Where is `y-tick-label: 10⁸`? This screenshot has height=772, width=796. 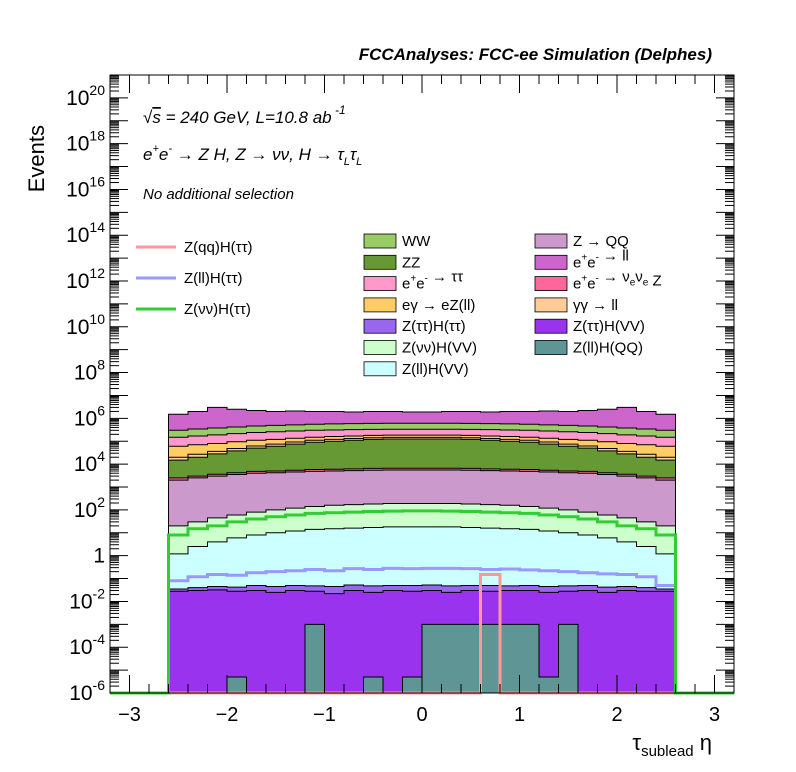 y-tick-label: 10⁸ is located at coordinates (89, 371).